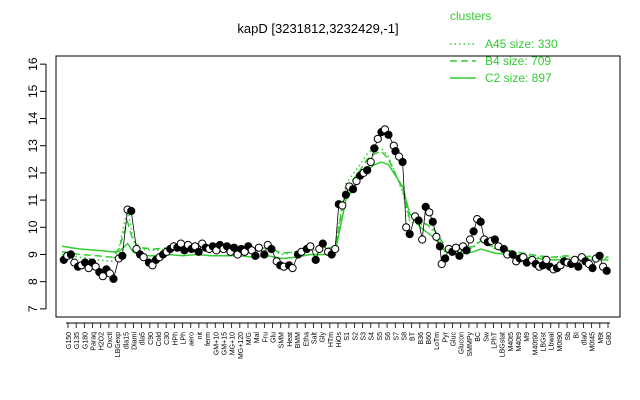 Image resolution: width=640 pixels, height=400 pixels. I want to click on x-tick-label: Glucon, so click(462, 343).